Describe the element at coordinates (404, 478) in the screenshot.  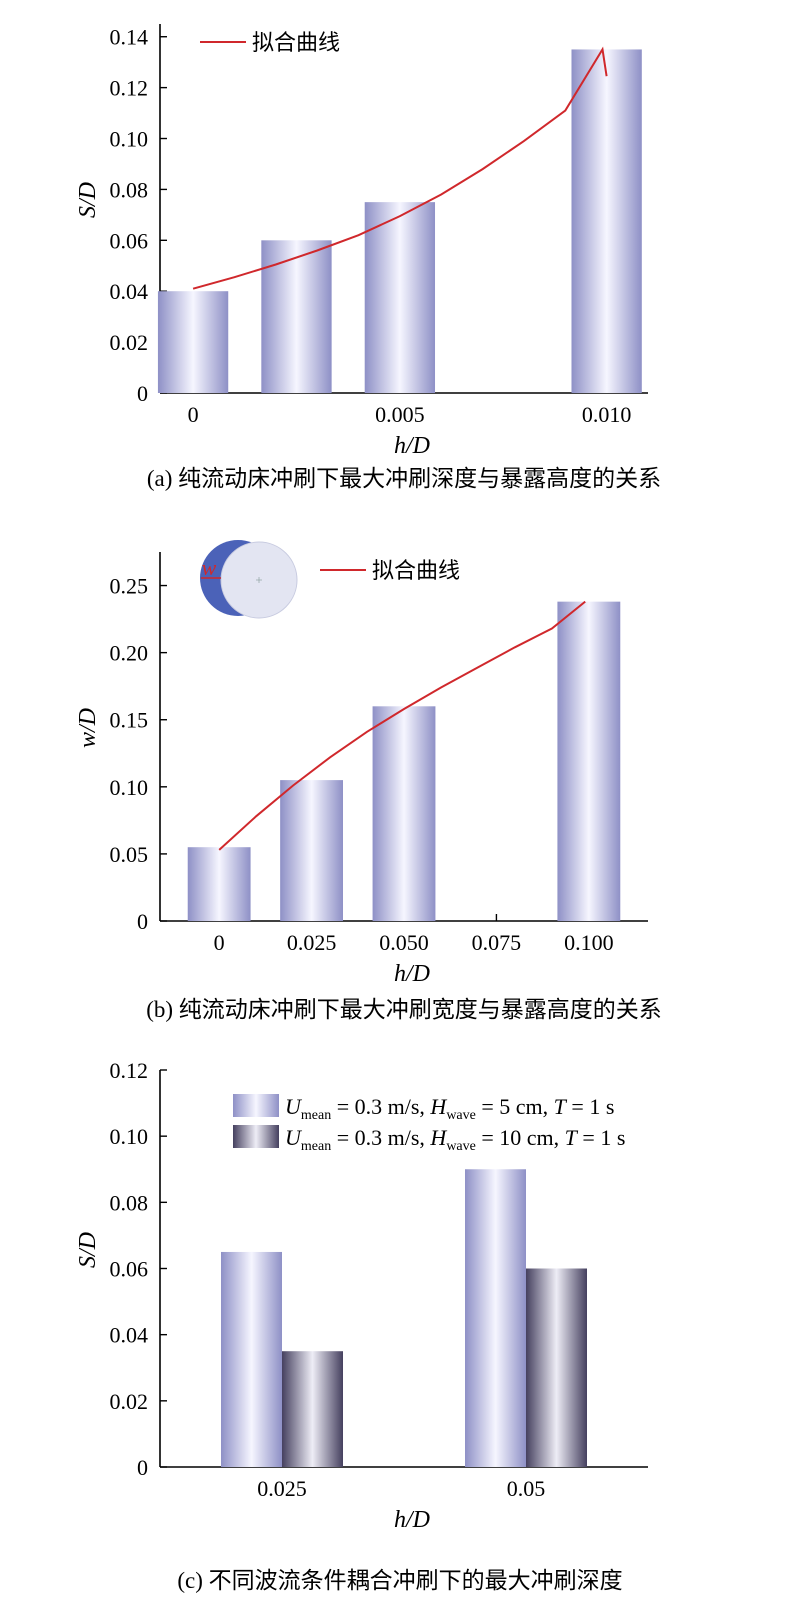
I see `caption: (a) 纯流动床冲刷下最大冲刷深度与暴露高度的关系` at that location.